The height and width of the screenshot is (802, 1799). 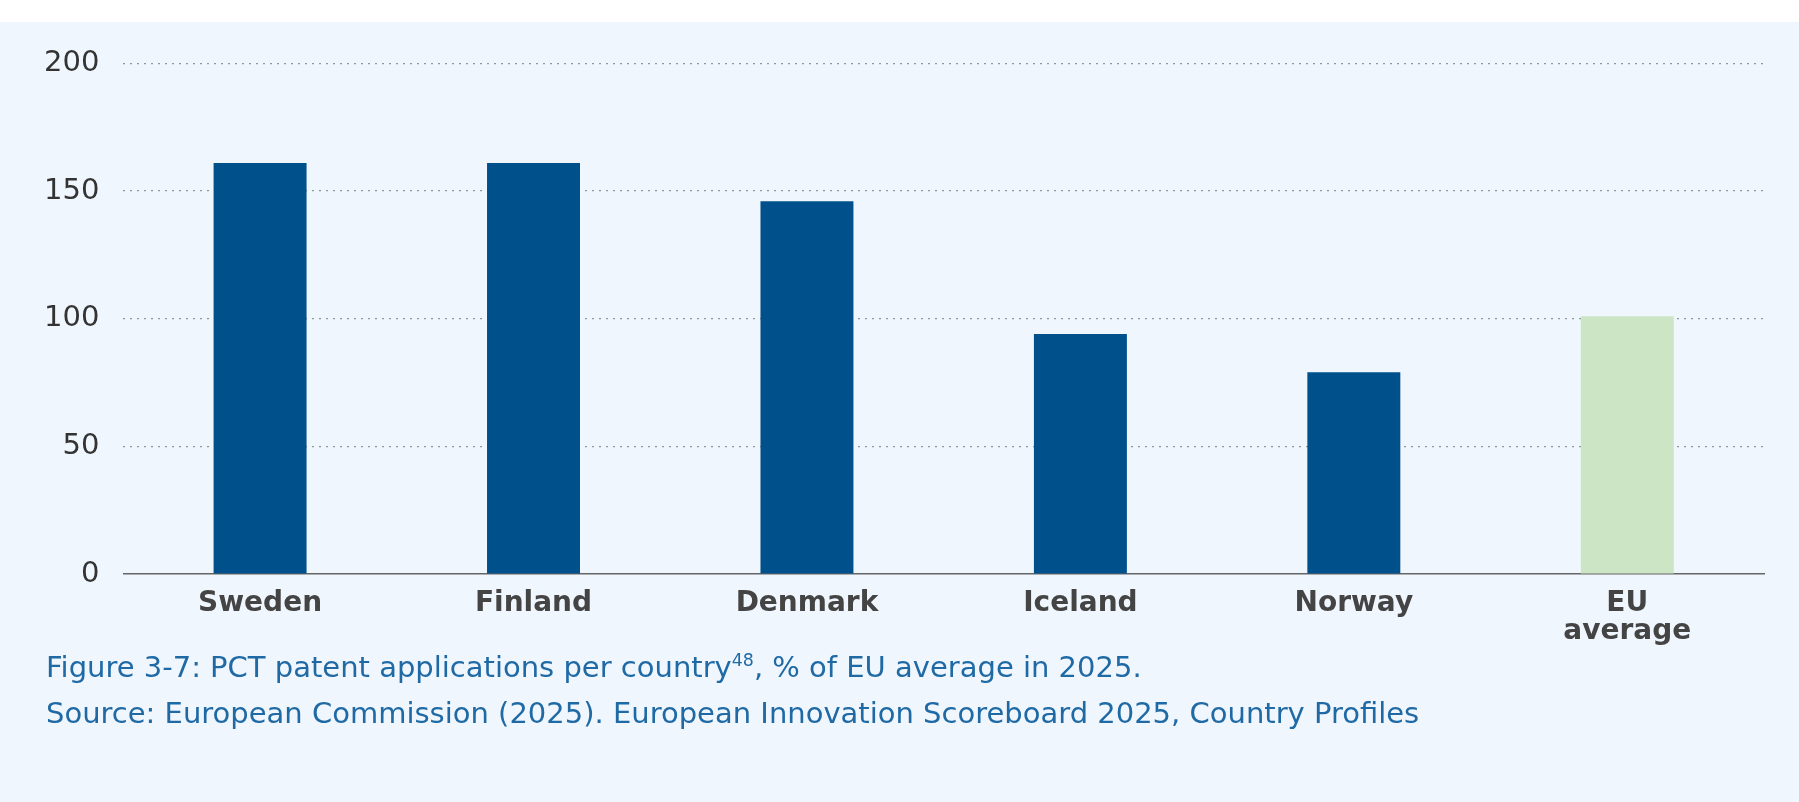 What do you see at coordinates (594, 667) in the screenshot?
I see `text: Figure 3-7: PCT patent applications per country$^{48}$, % of EU average in 2025.` at bounding box center [594, 667].